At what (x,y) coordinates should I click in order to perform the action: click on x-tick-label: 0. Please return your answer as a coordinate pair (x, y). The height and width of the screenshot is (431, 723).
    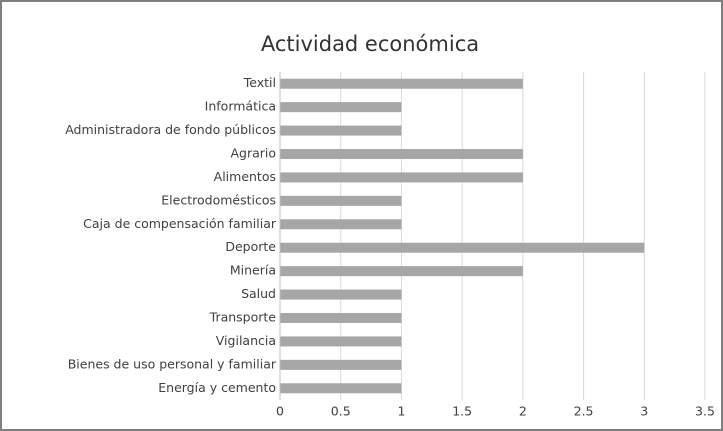
    Looking at the image, I should click on (280, 411).